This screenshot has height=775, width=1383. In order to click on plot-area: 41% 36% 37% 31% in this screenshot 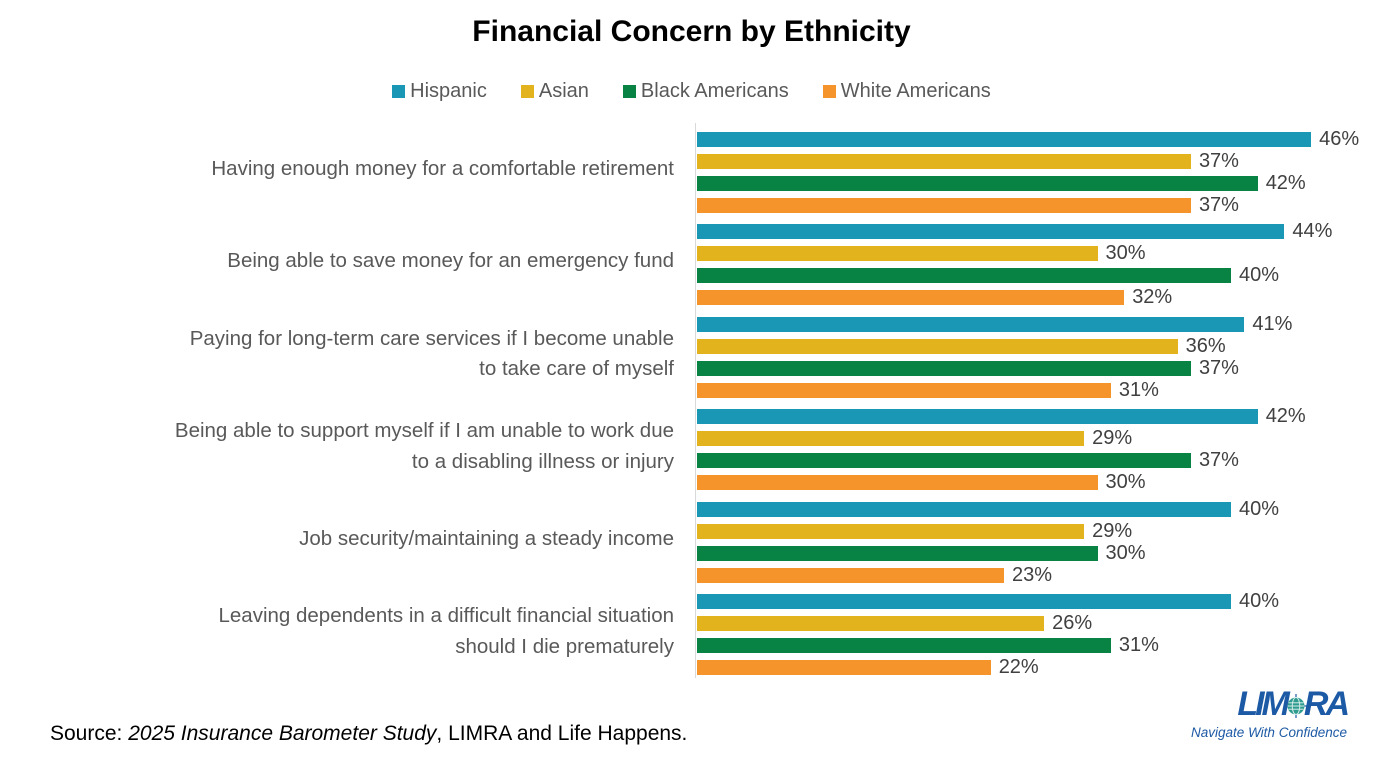, I will do `click(1039, 354)`.